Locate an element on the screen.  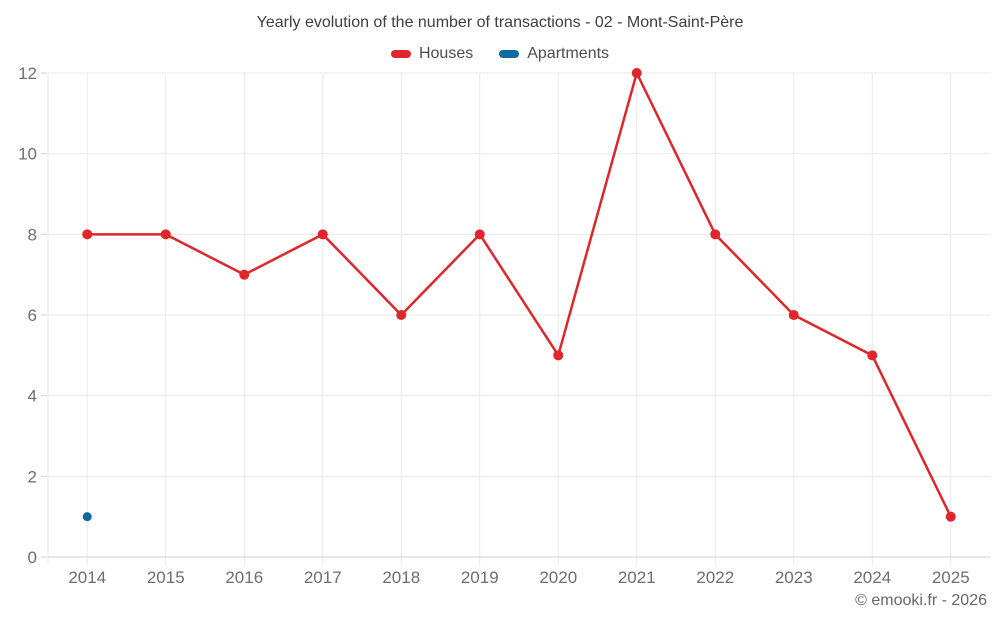
legend-label-apartments: Apartments is located at coordinates (568, 53).